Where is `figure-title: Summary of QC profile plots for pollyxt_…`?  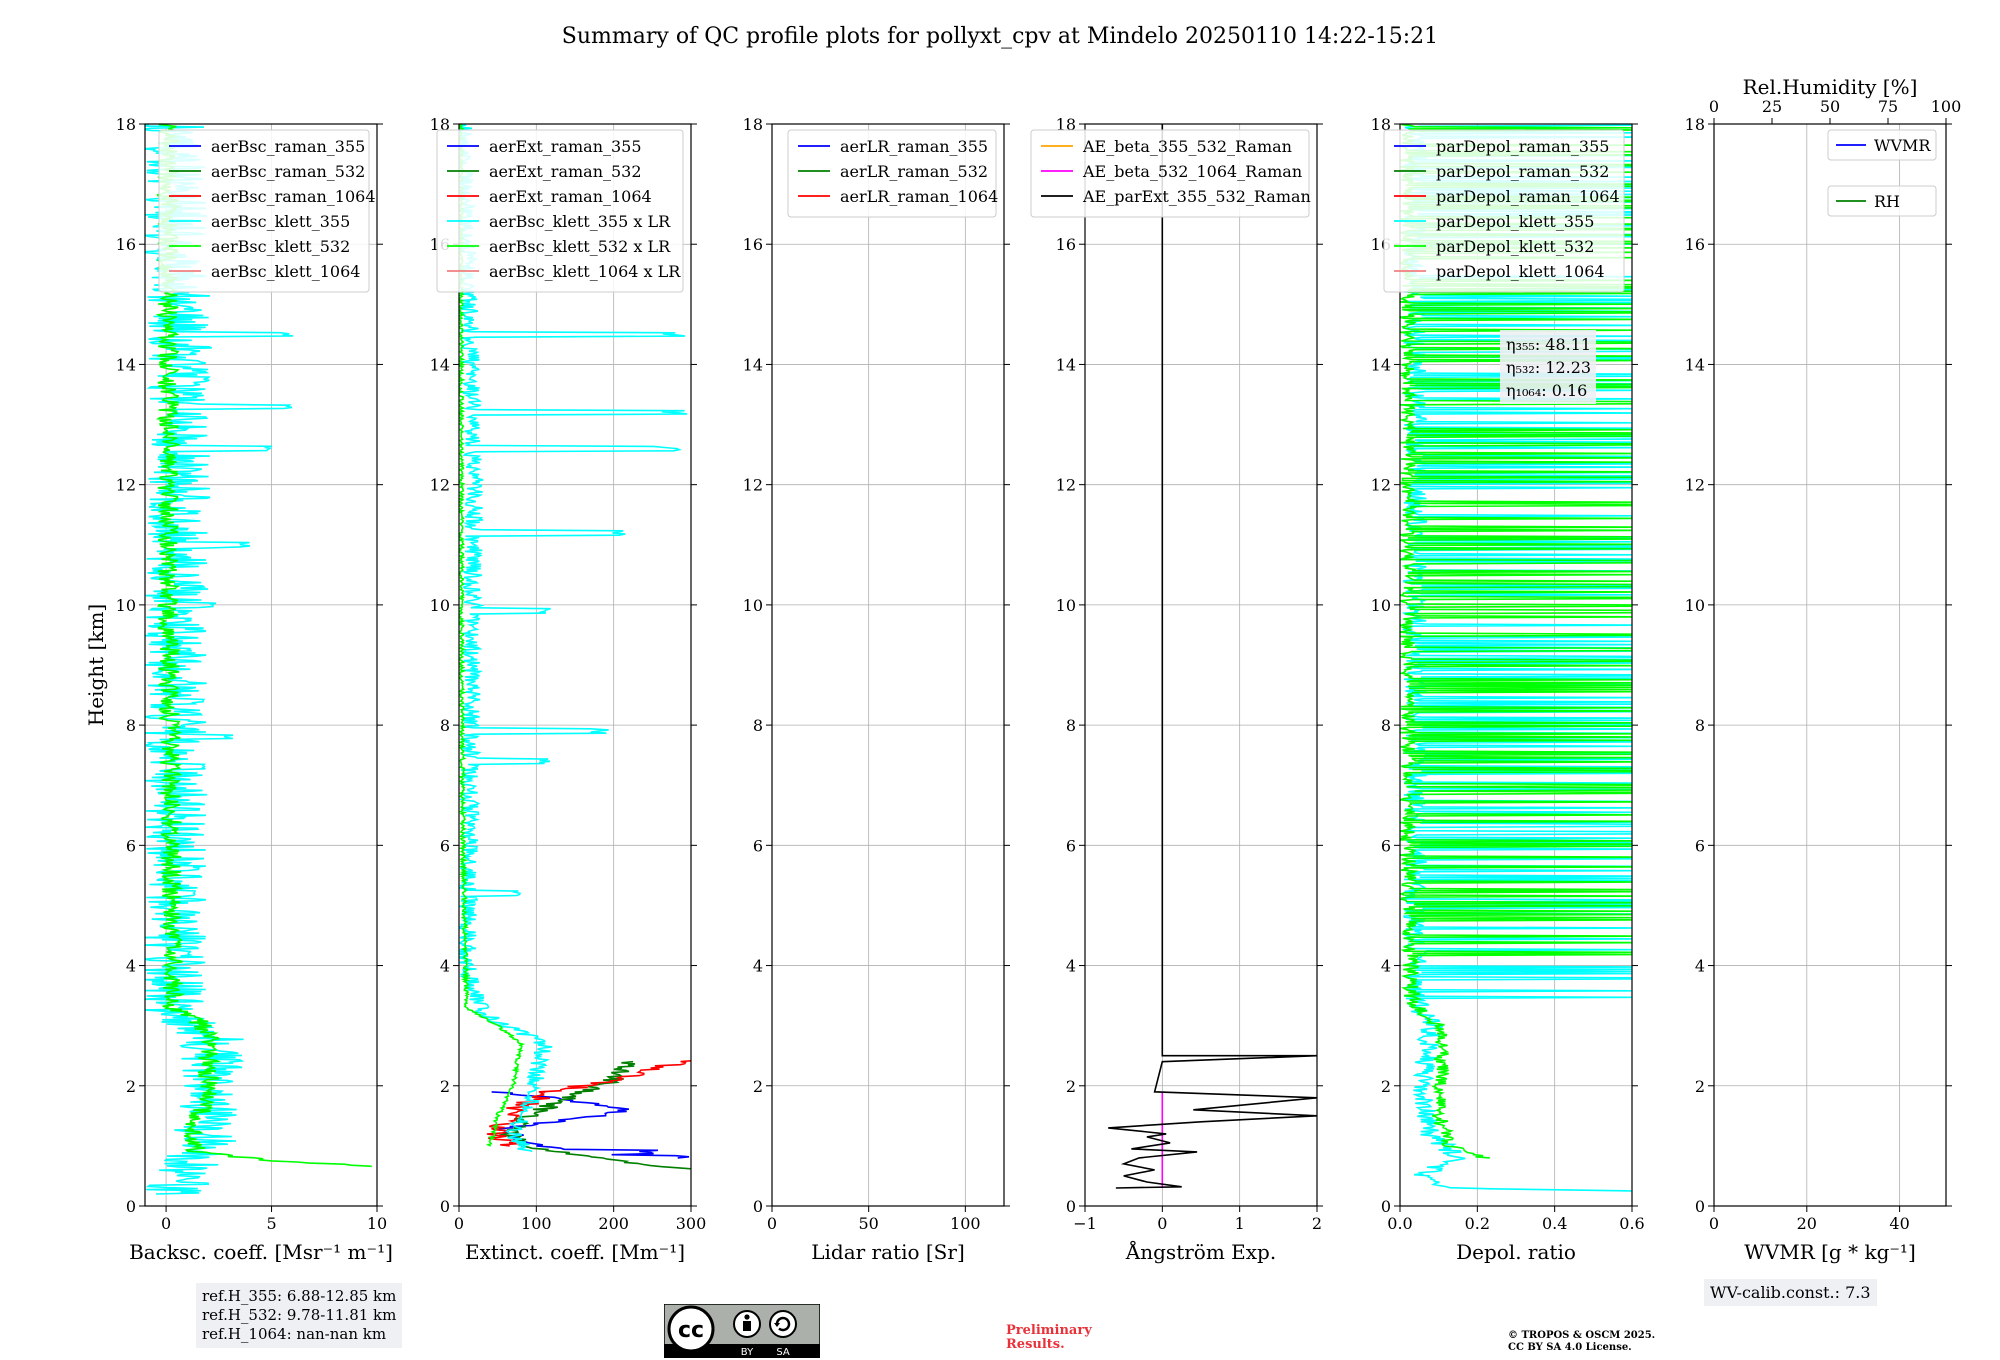 figure-title: Summary of QC profile plots for pollyxt_… is located at coordinates (1000, 36).